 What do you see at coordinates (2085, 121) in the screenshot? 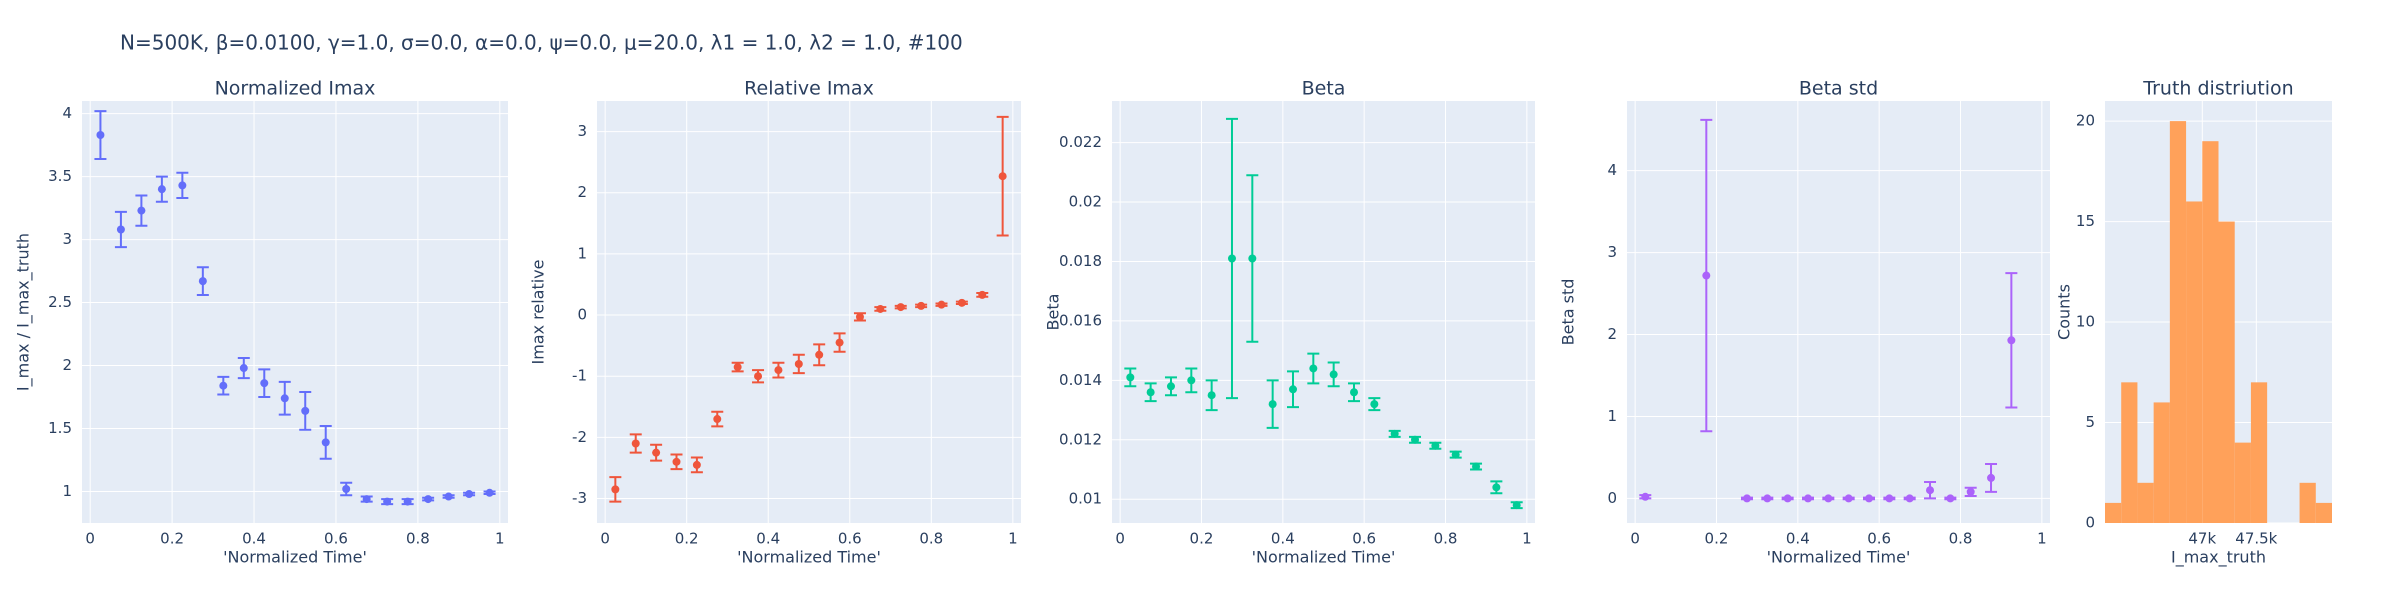
I see `y-tick-label: 20` at bounding box center [2085, 121].